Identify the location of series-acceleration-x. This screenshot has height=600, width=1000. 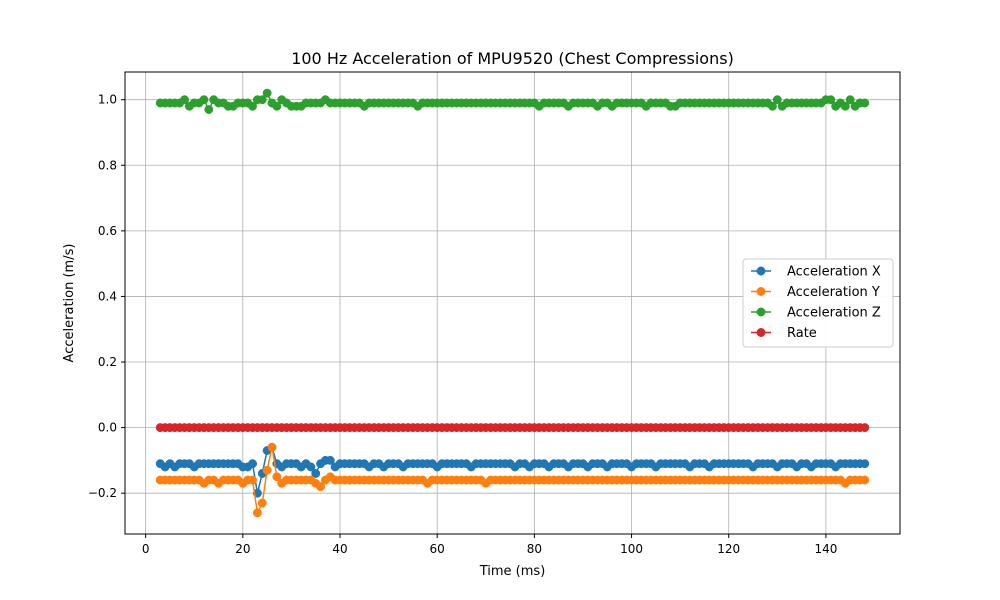
(512, 470).